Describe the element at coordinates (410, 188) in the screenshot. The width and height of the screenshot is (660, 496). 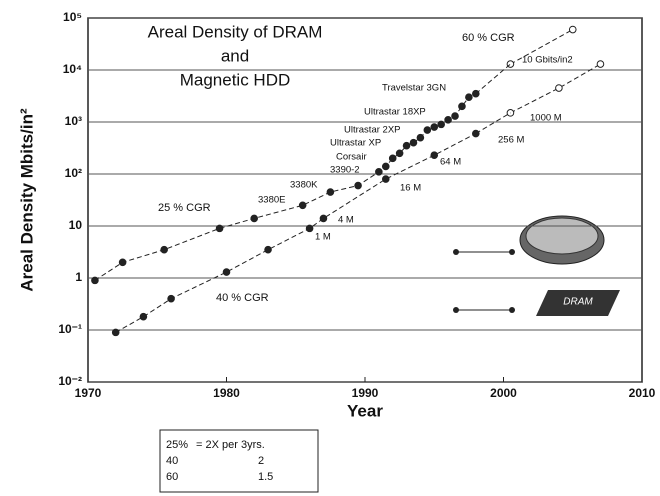
I see `annotation: 16 M` at that location.